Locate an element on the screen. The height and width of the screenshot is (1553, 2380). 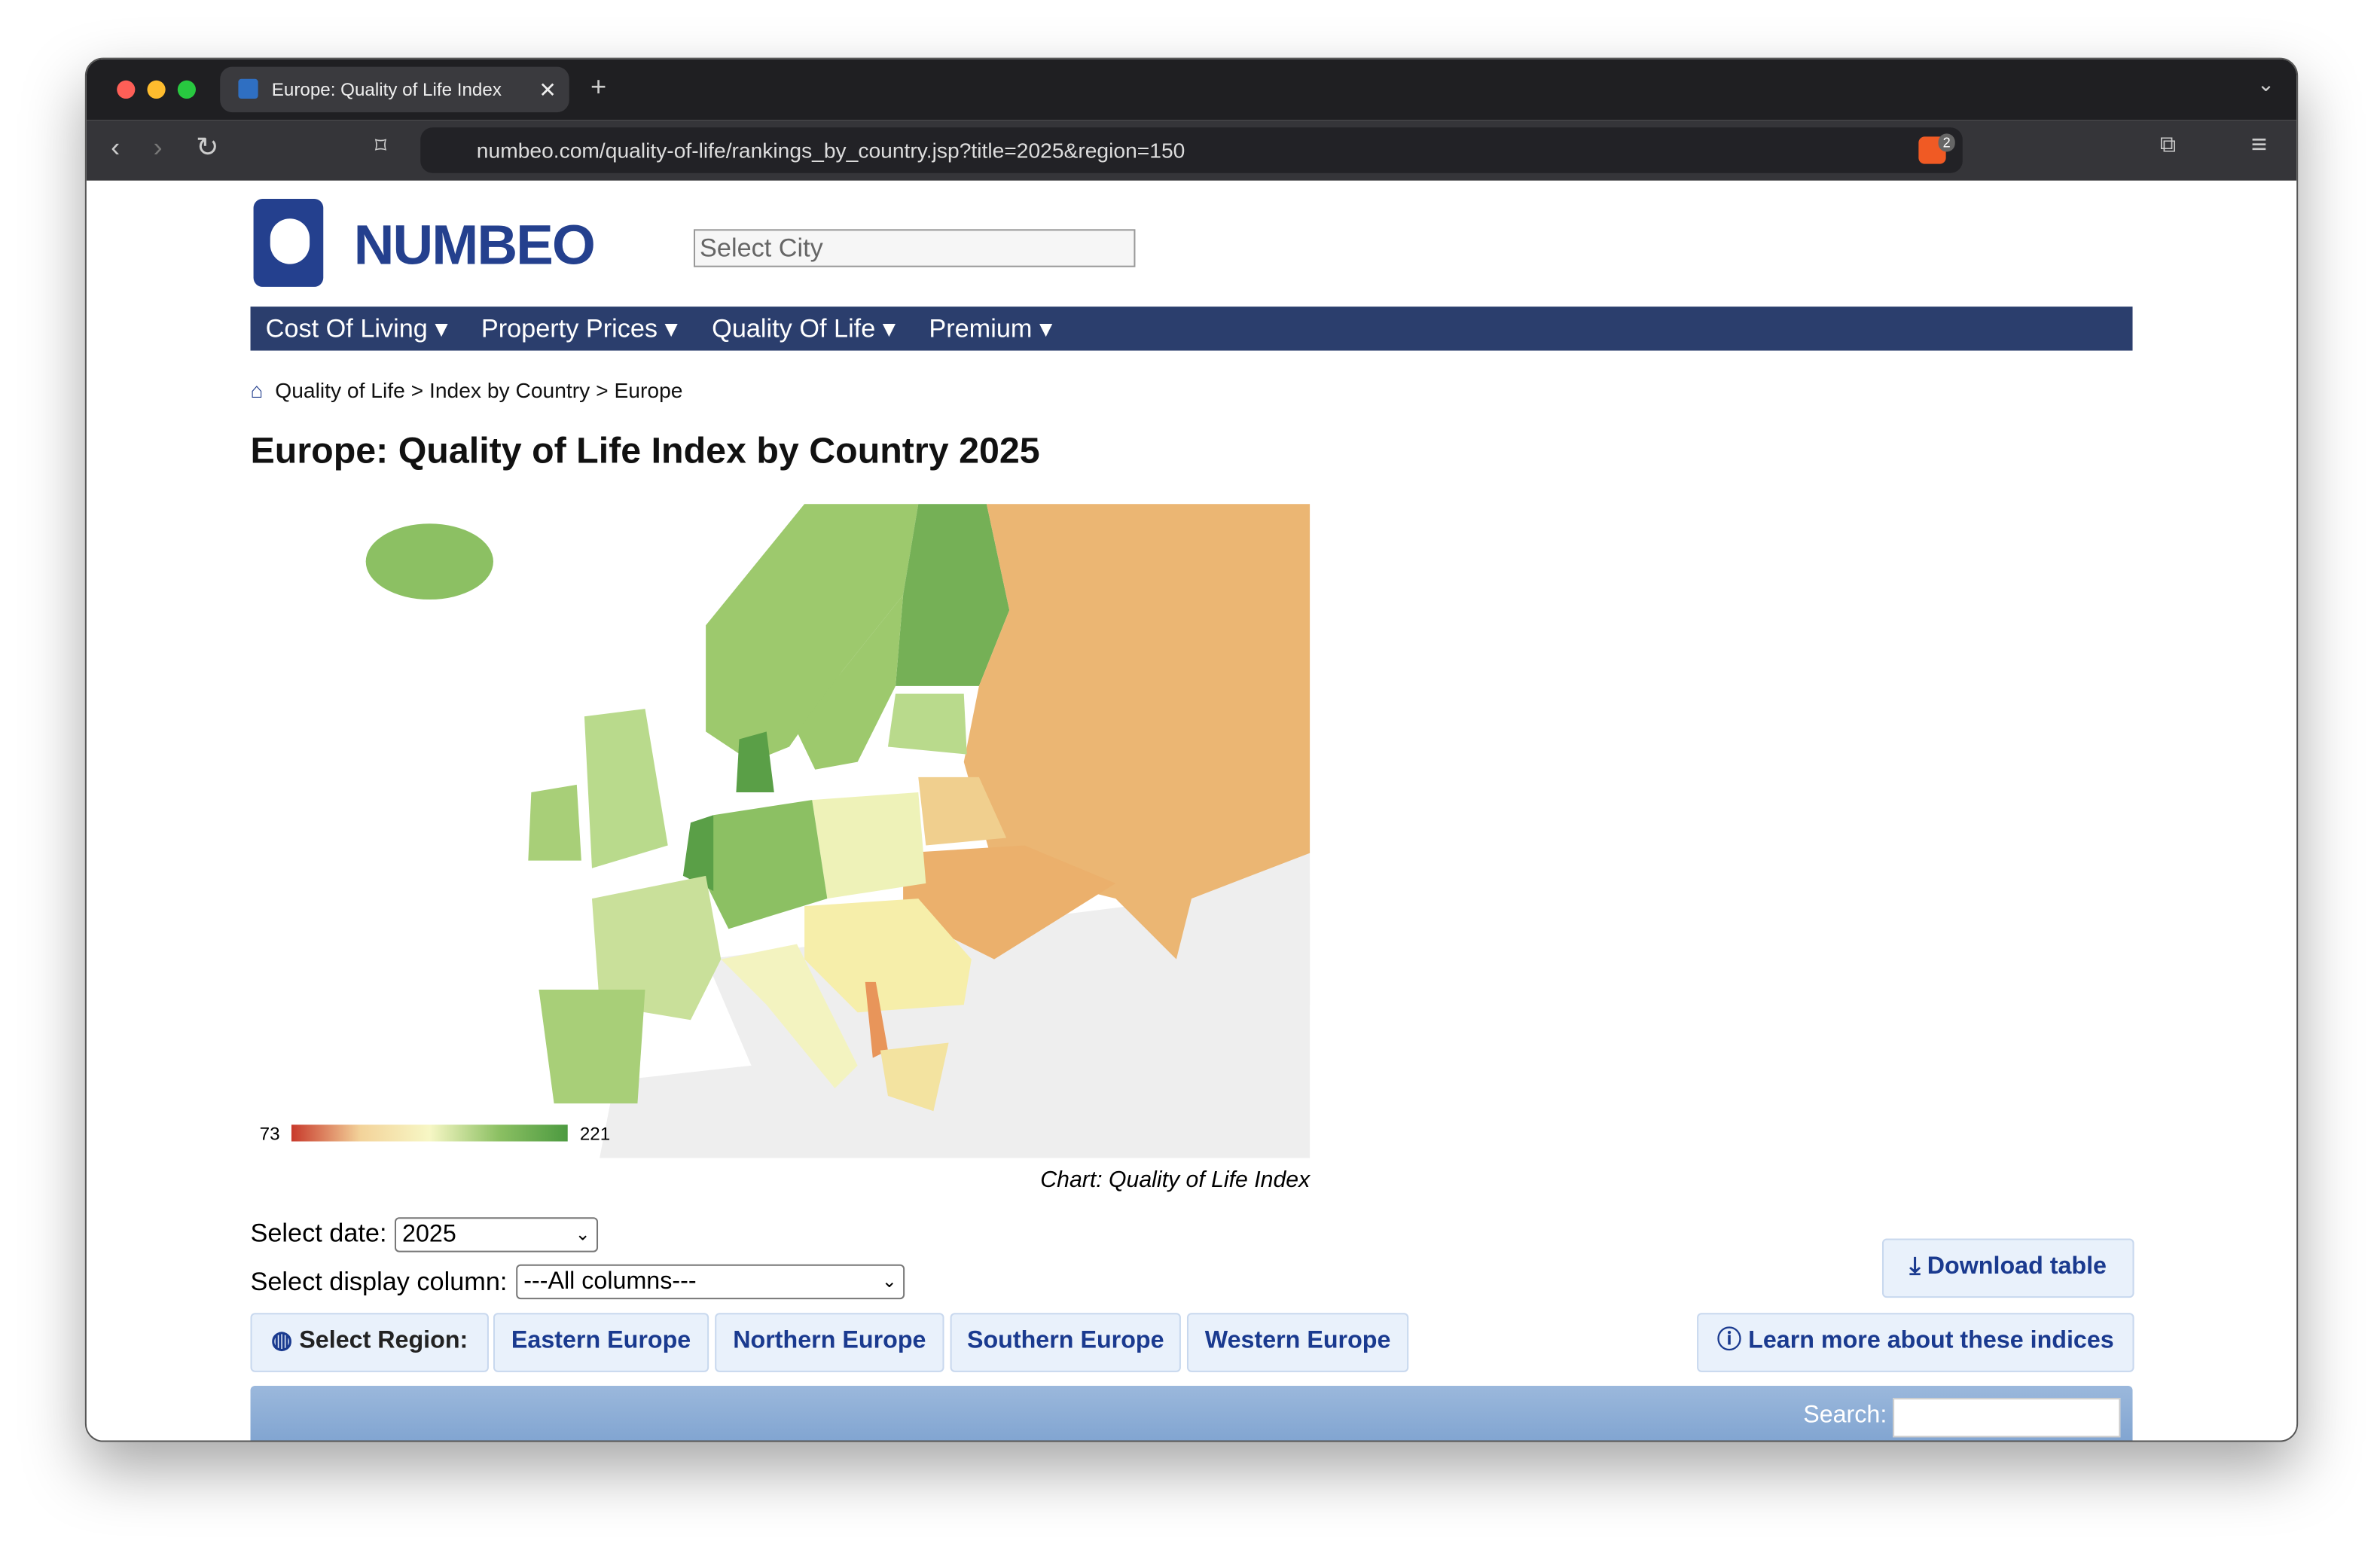
legend-gradient is located at coordinates (429, 1133).